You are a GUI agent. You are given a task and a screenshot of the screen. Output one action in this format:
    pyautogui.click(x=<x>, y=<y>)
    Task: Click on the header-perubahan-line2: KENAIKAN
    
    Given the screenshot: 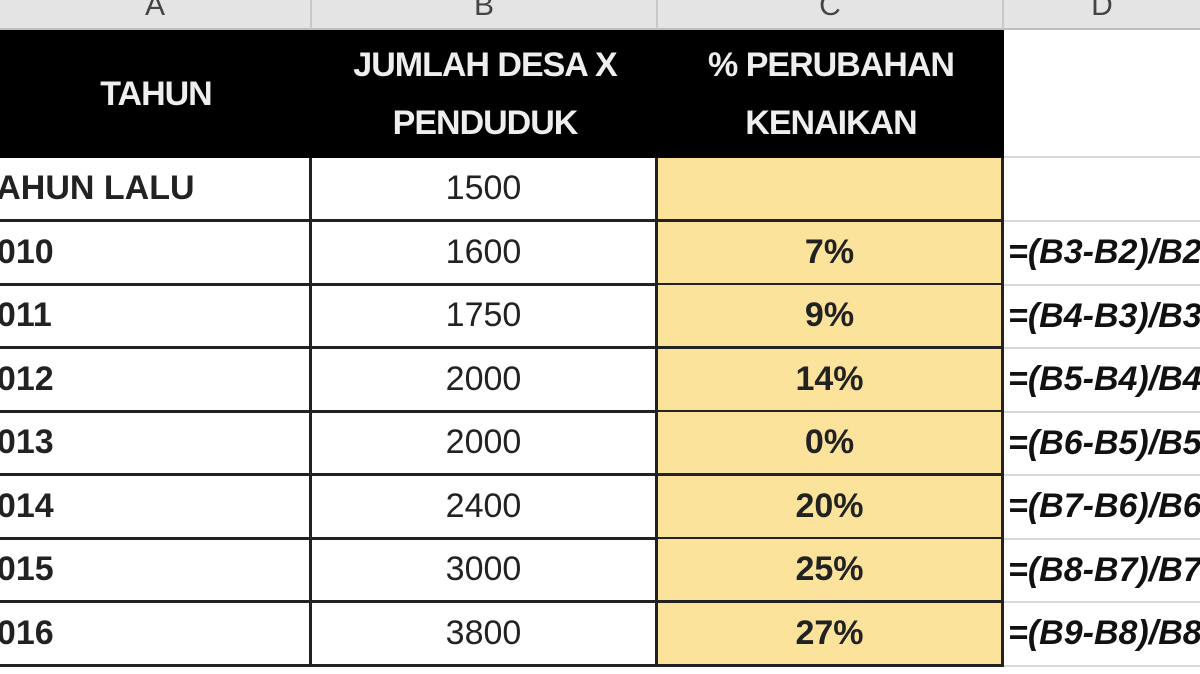 What is the action you would take?
    pyautogui.click(x=831, y=123)
    